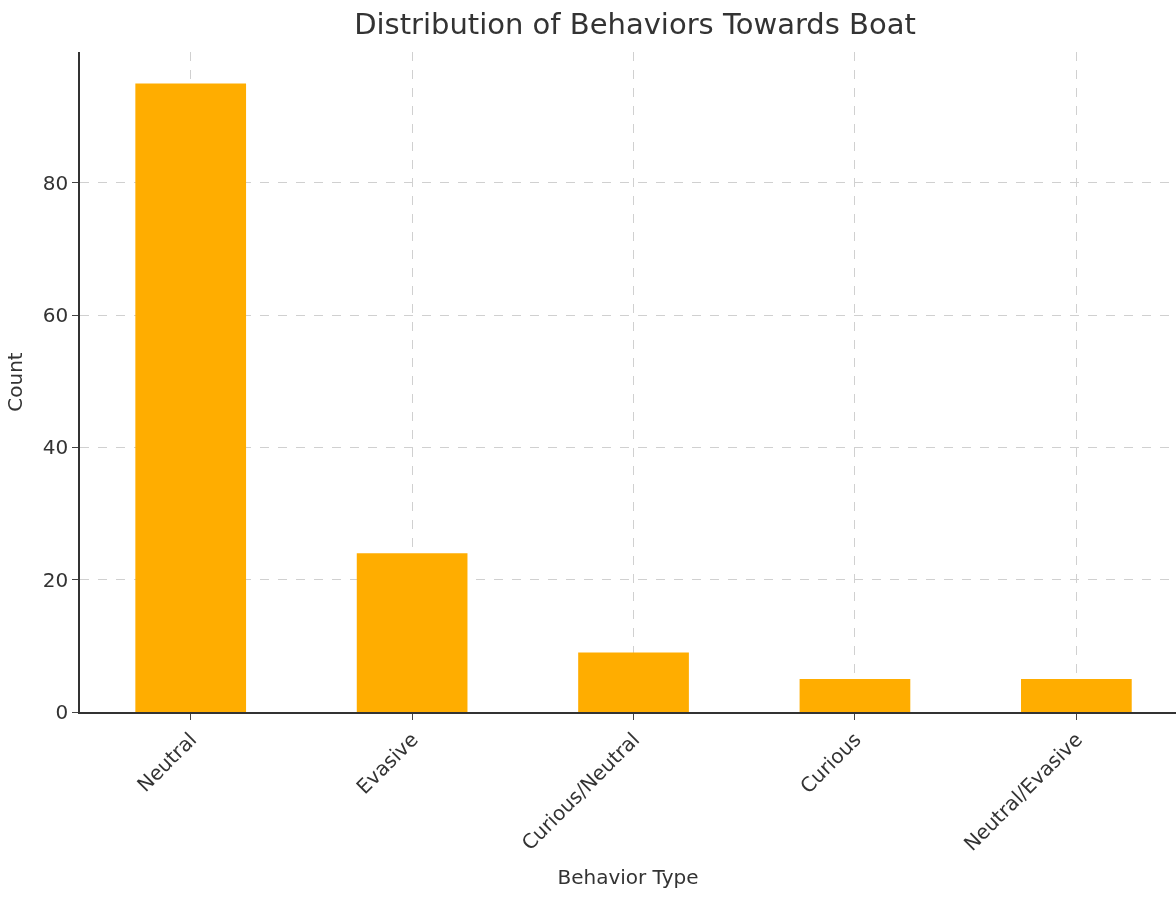 The width and height of the screenshot is (1176, 901). I want to click on y-tick-label: 40, so click(55, 447).